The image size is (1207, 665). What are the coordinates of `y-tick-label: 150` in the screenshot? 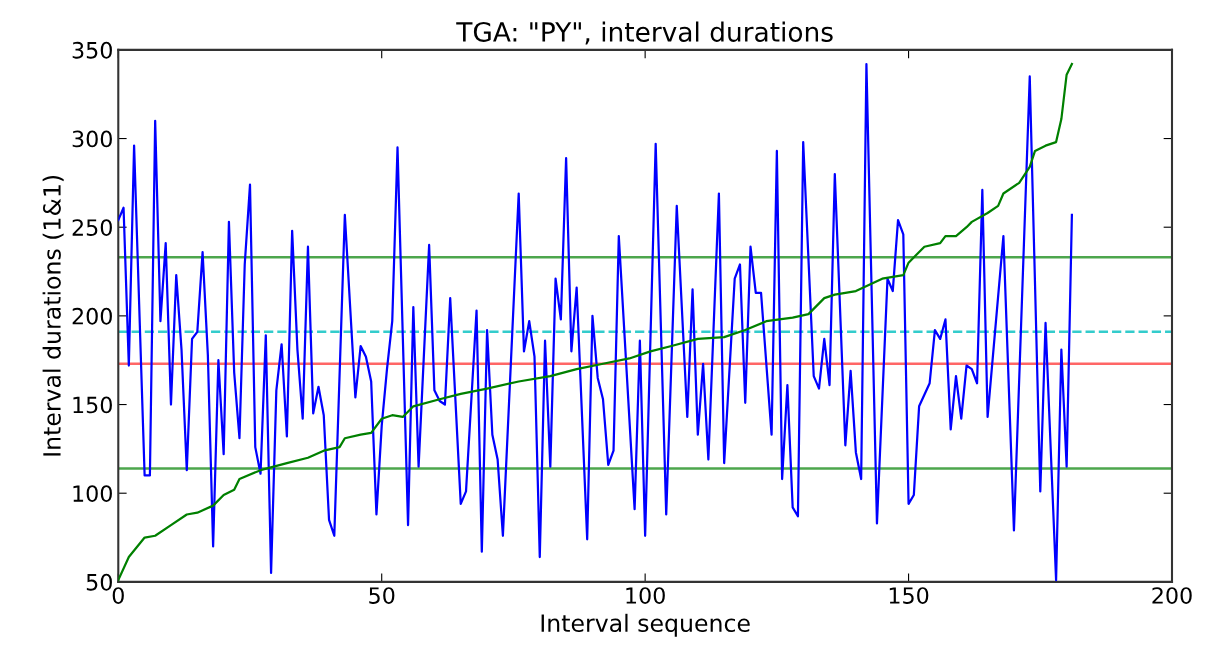 It's located at (92, 405).